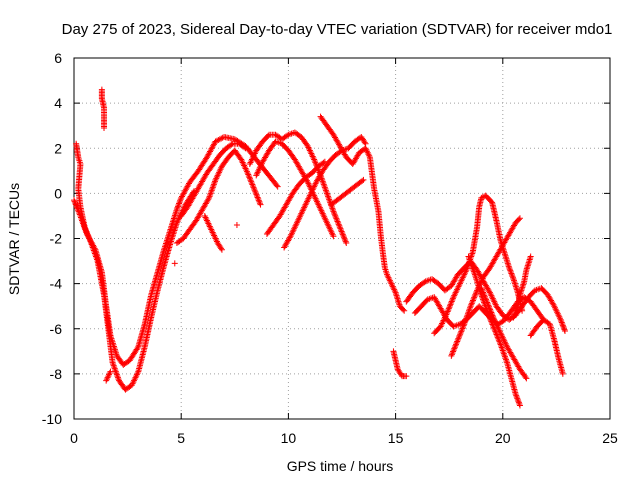  Describe the element at coordinates (56, 374) in the screenshot. I see `y-tick-label: -8` at that location.